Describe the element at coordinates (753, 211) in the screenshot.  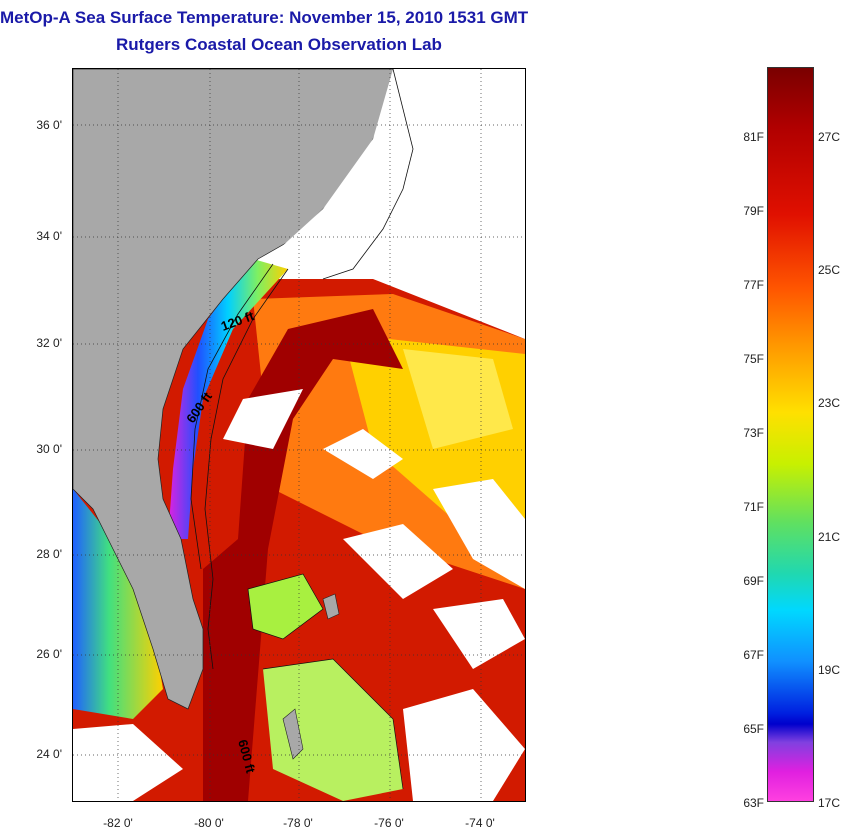
I see `colorbar-label-79f: 79F` at that location.